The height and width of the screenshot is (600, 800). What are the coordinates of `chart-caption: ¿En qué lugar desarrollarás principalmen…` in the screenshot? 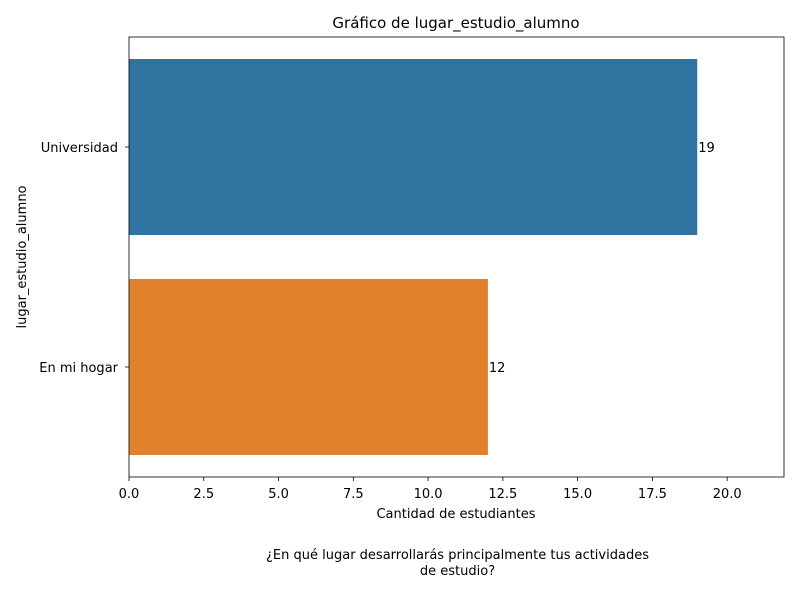 It's located at (400, 564).